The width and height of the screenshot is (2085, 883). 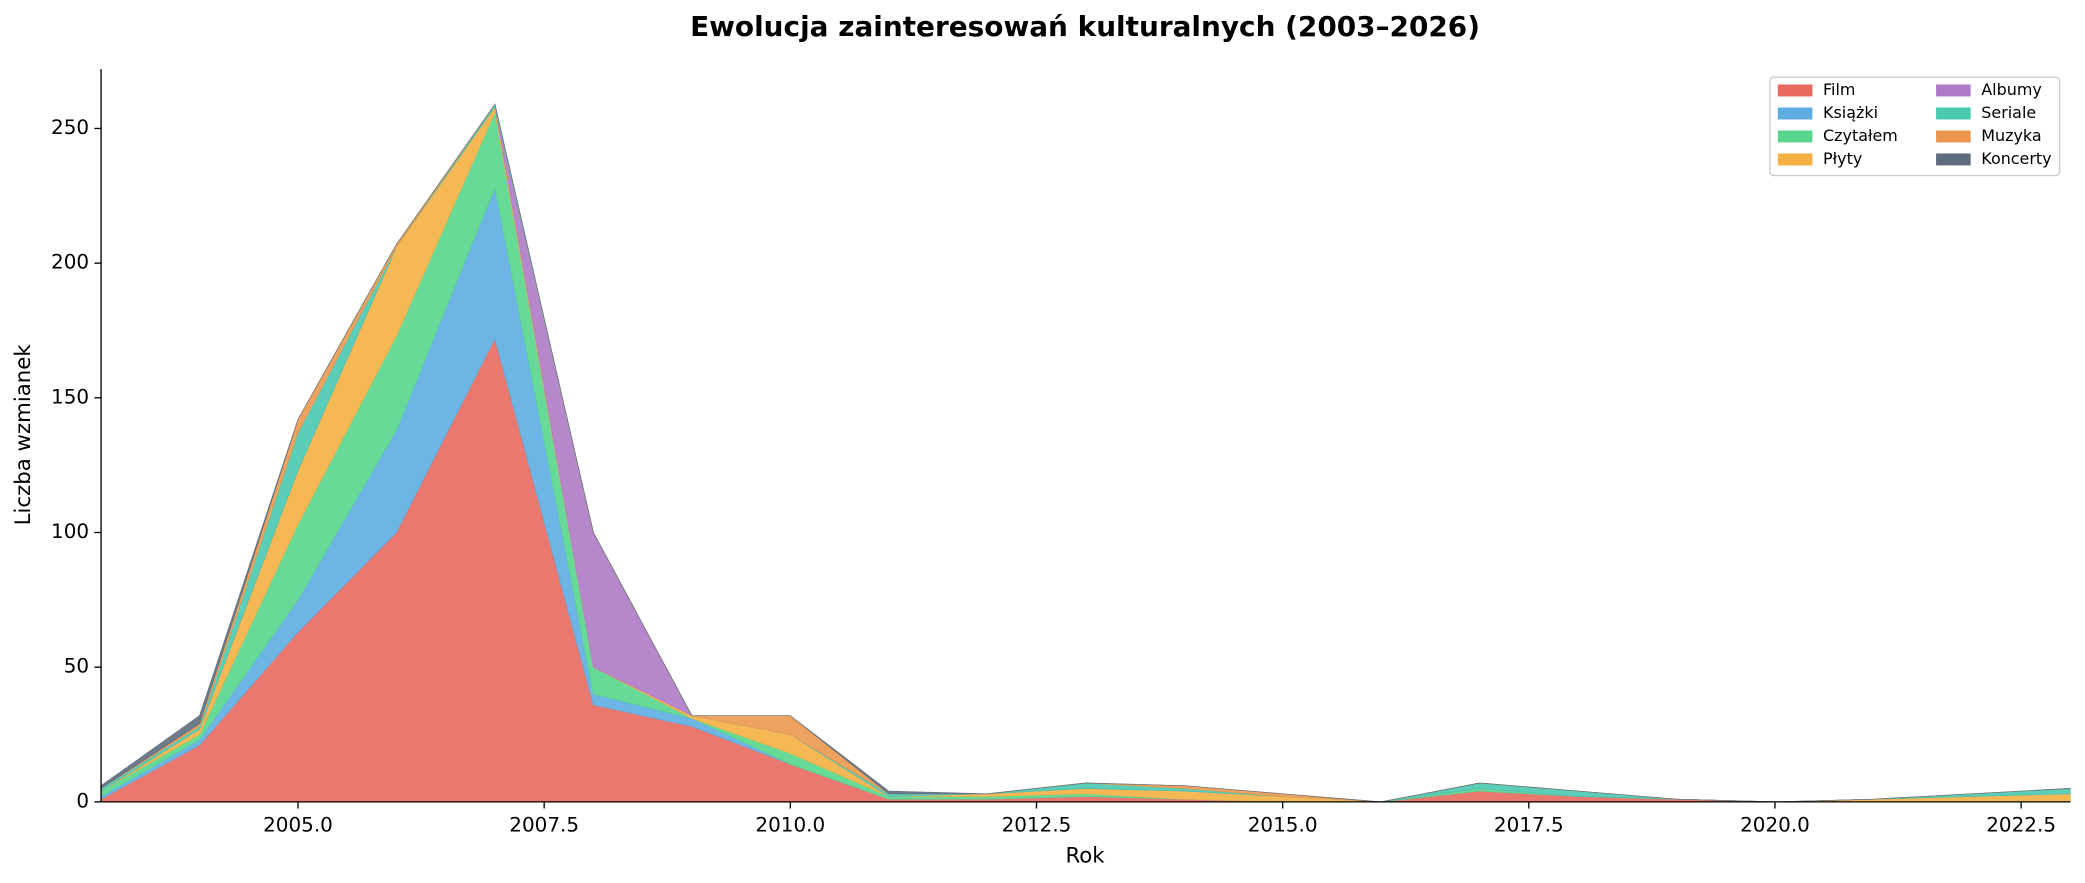 I want to click on x-tick-label: 2017.5, so click(x=1529, y=824).